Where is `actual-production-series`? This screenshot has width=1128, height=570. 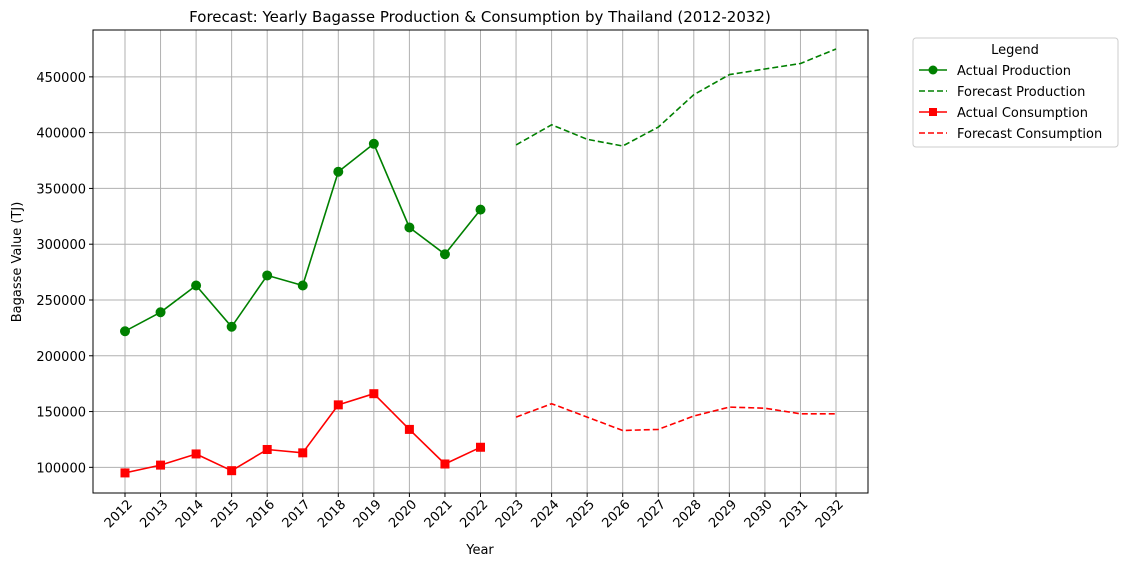
actual-production-series is located at coordinates (302, 237).